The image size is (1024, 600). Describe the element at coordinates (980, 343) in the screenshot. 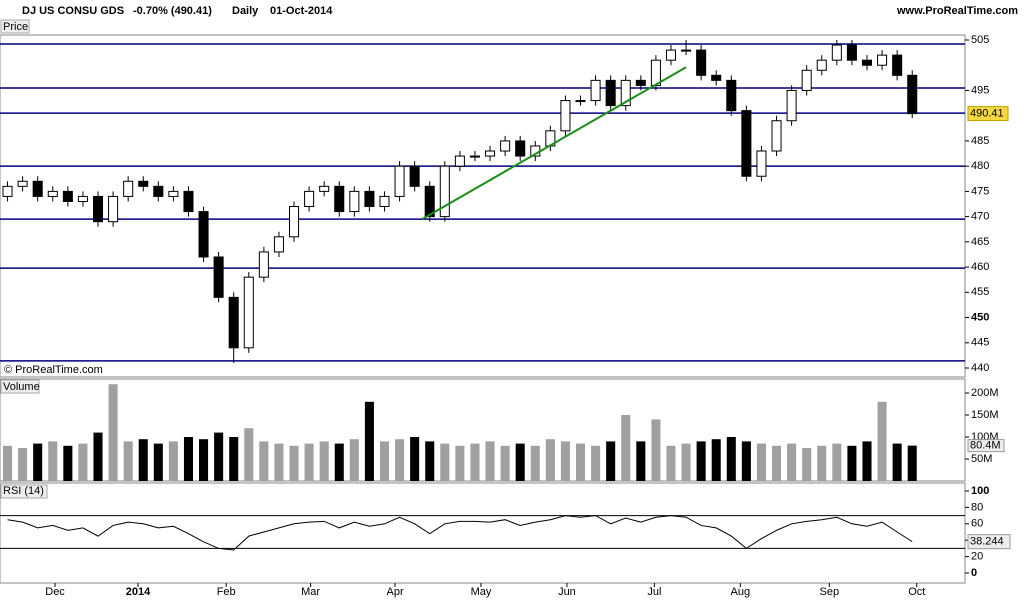

I see `y-tick-label: 445` at that location.